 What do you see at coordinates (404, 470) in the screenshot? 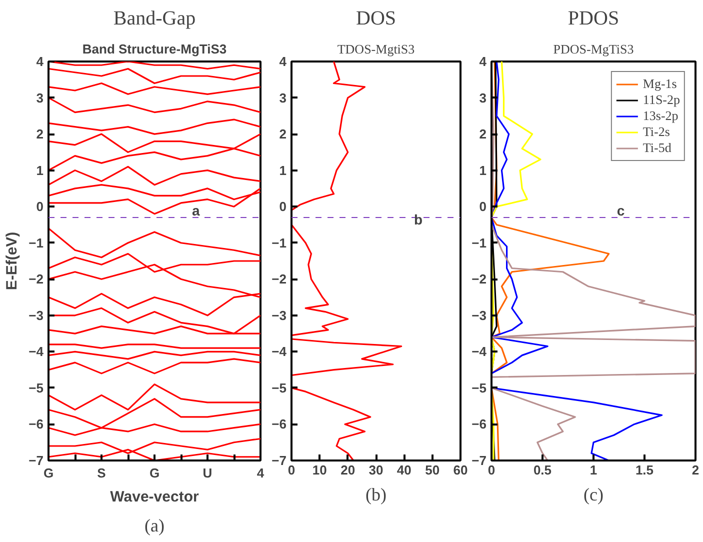
I see `x-tick-label: 40` at bounding box center [404, 470].